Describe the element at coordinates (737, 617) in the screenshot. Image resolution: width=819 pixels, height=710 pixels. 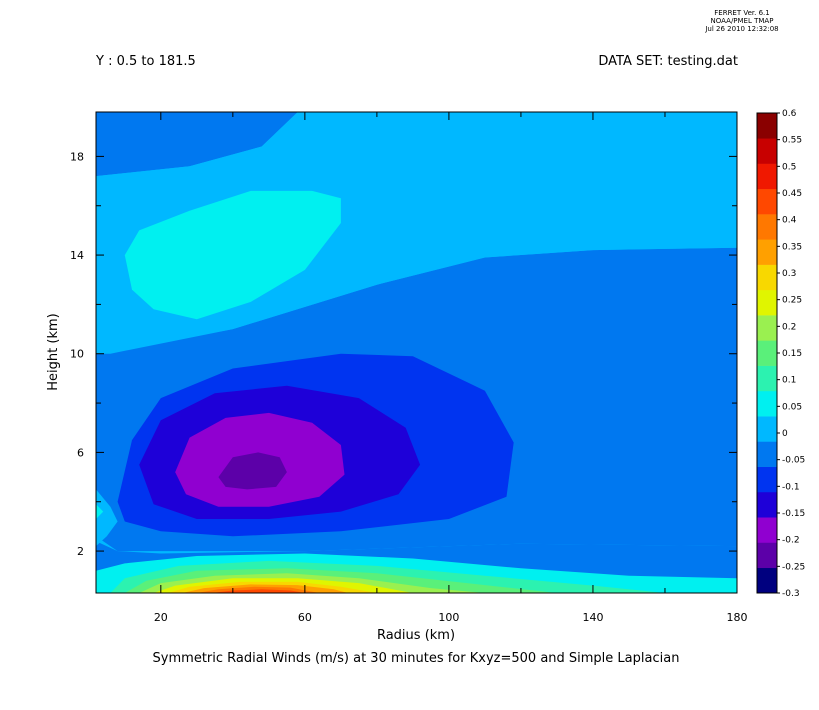
I see `x-tick-label: 180` at that location.